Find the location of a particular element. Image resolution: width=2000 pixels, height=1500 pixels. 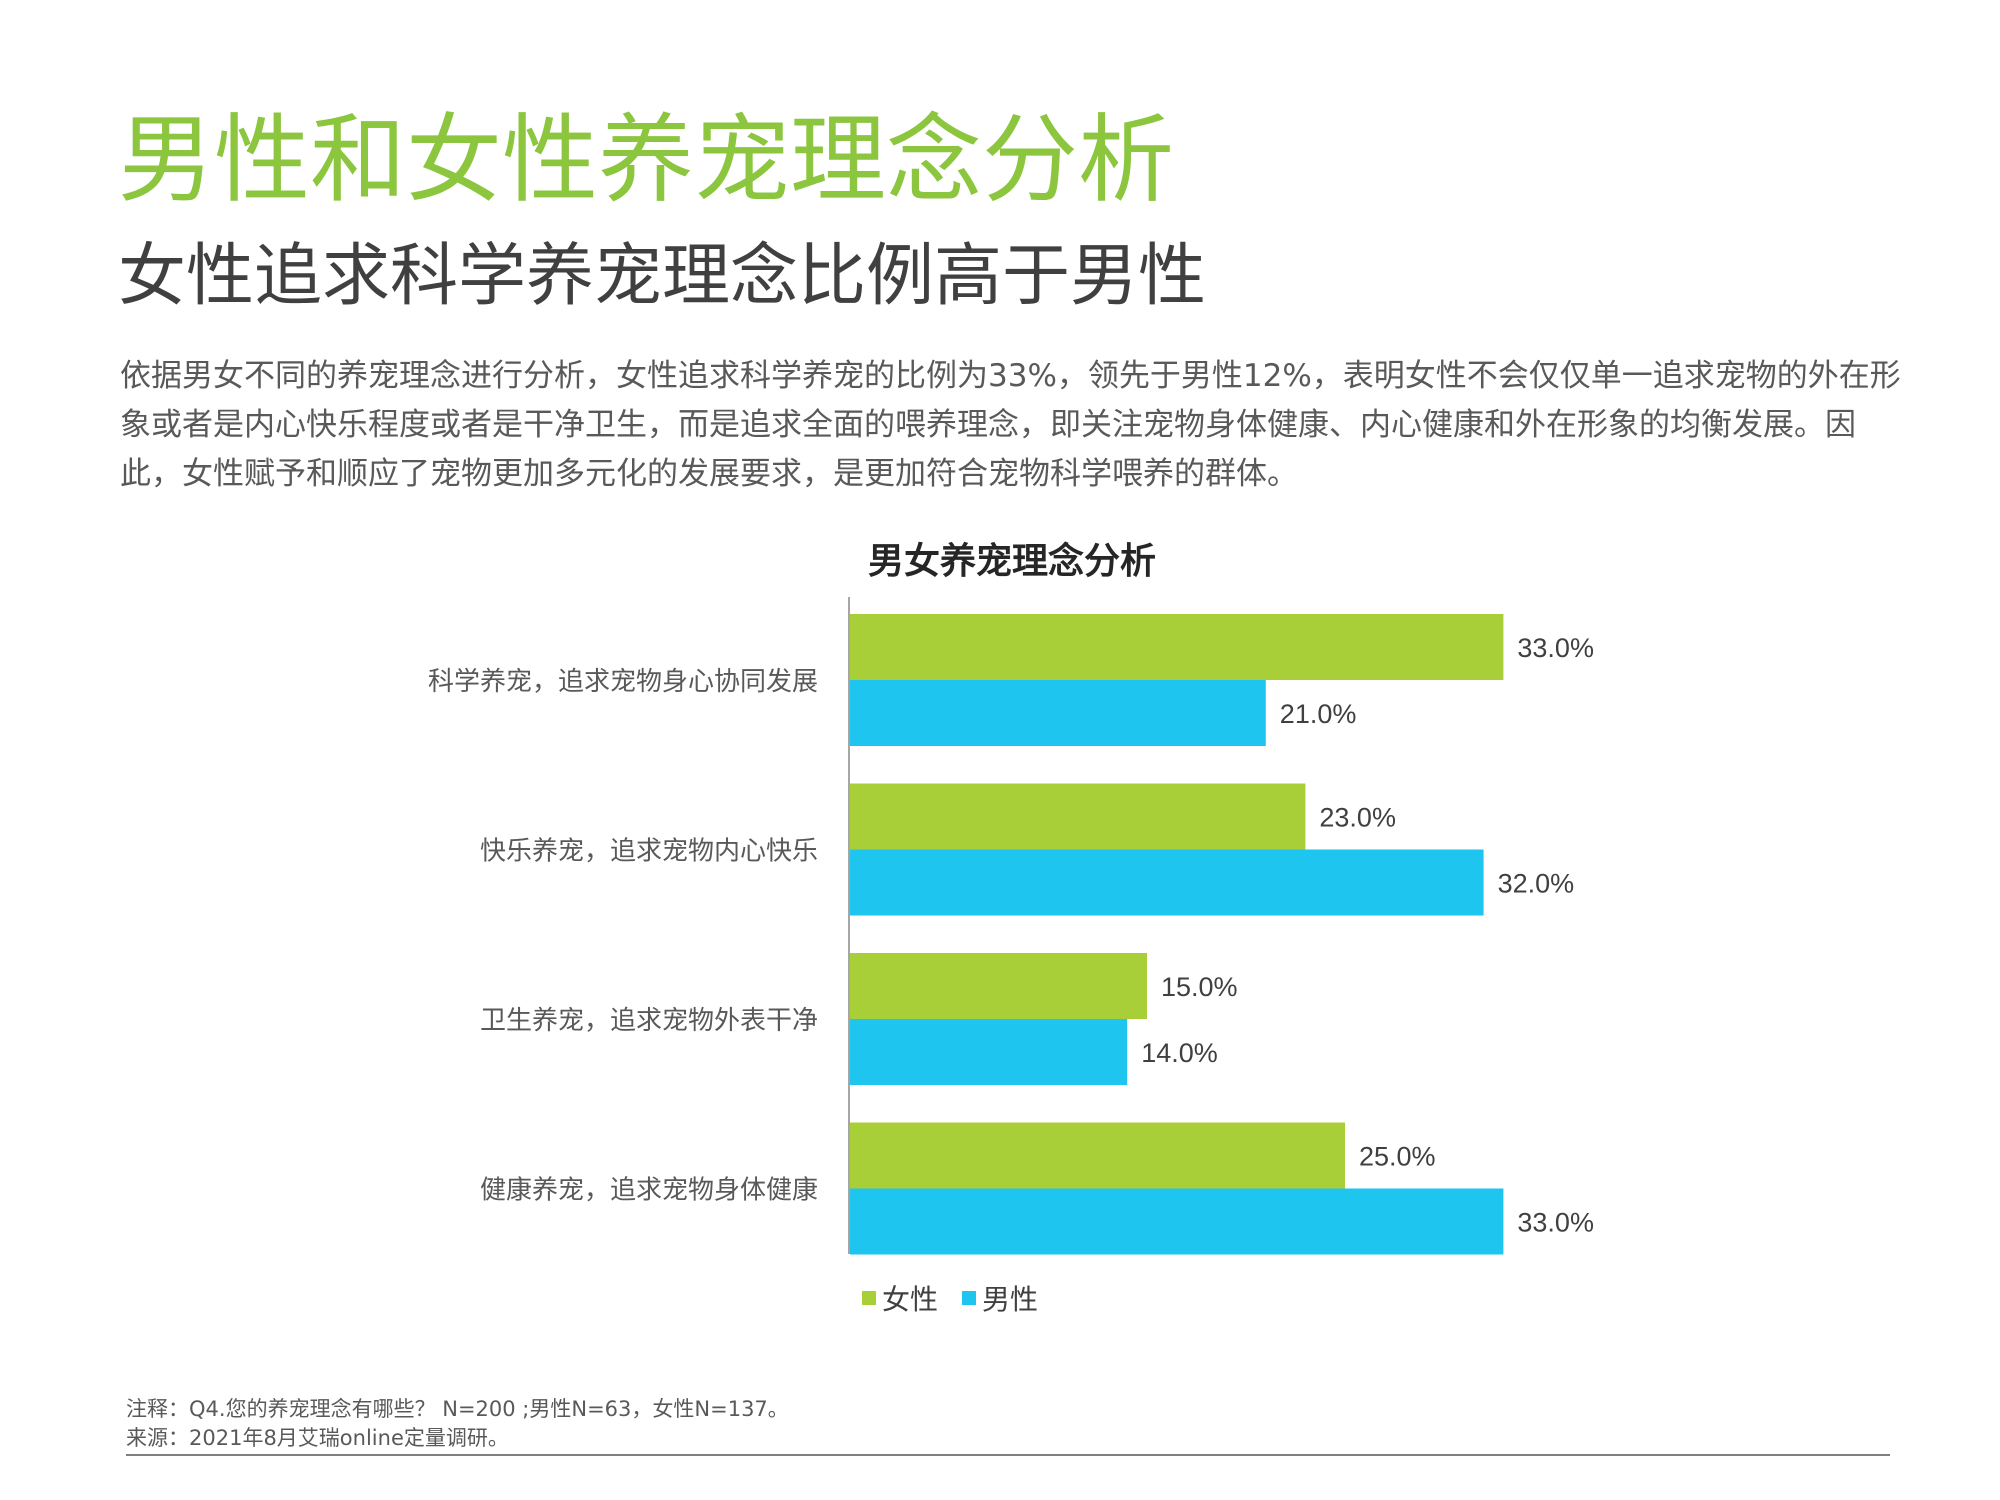

legend-item-male: 男性 is located at coordinates (1000, 1298).